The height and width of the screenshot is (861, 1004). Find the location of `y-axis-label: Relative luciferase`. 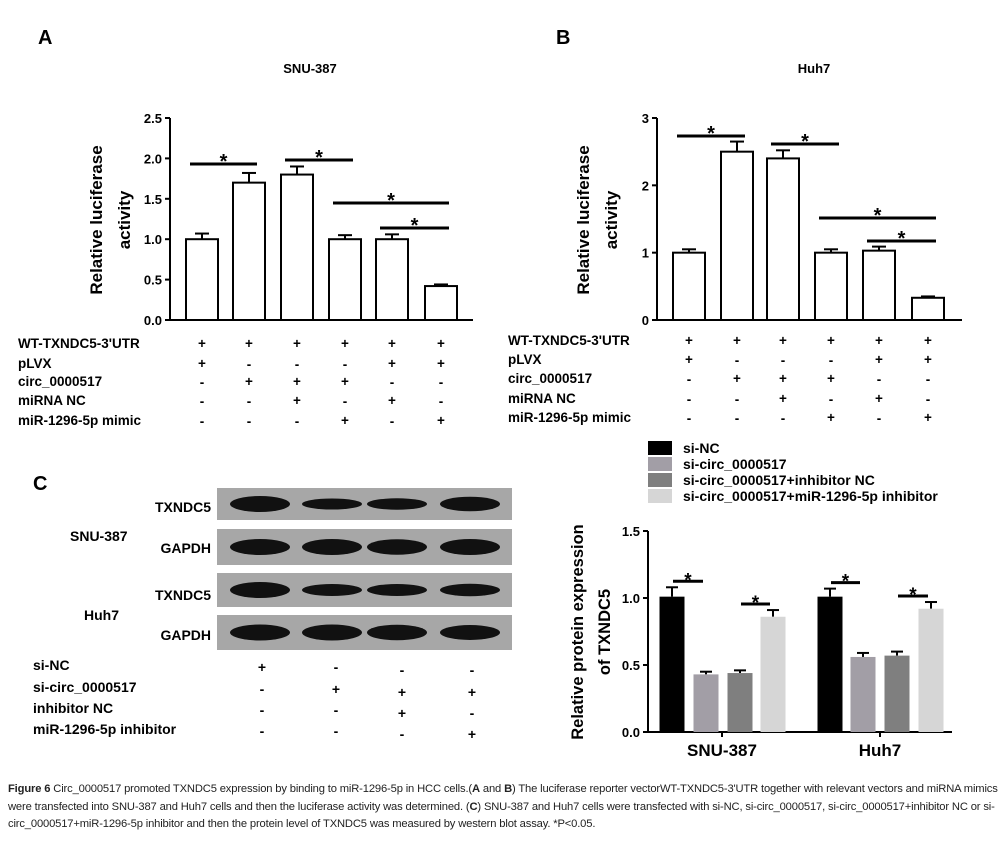

y-axis-label: Relative luciferase is located at coordinates (96, 219).